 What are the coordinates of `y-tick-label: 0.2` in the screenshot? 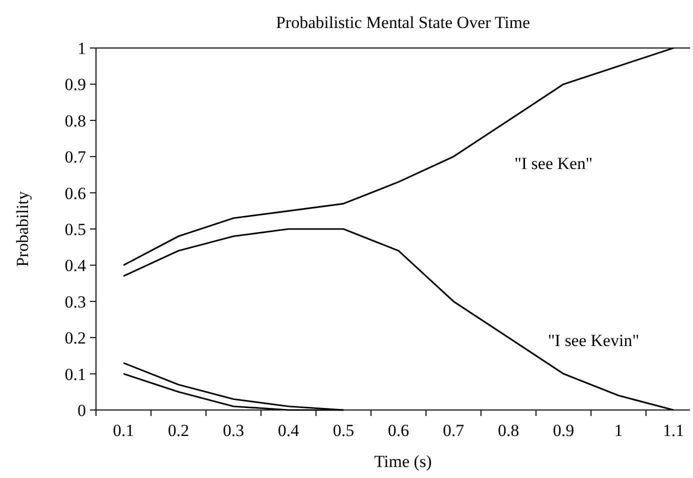 It's located at (75, 338).